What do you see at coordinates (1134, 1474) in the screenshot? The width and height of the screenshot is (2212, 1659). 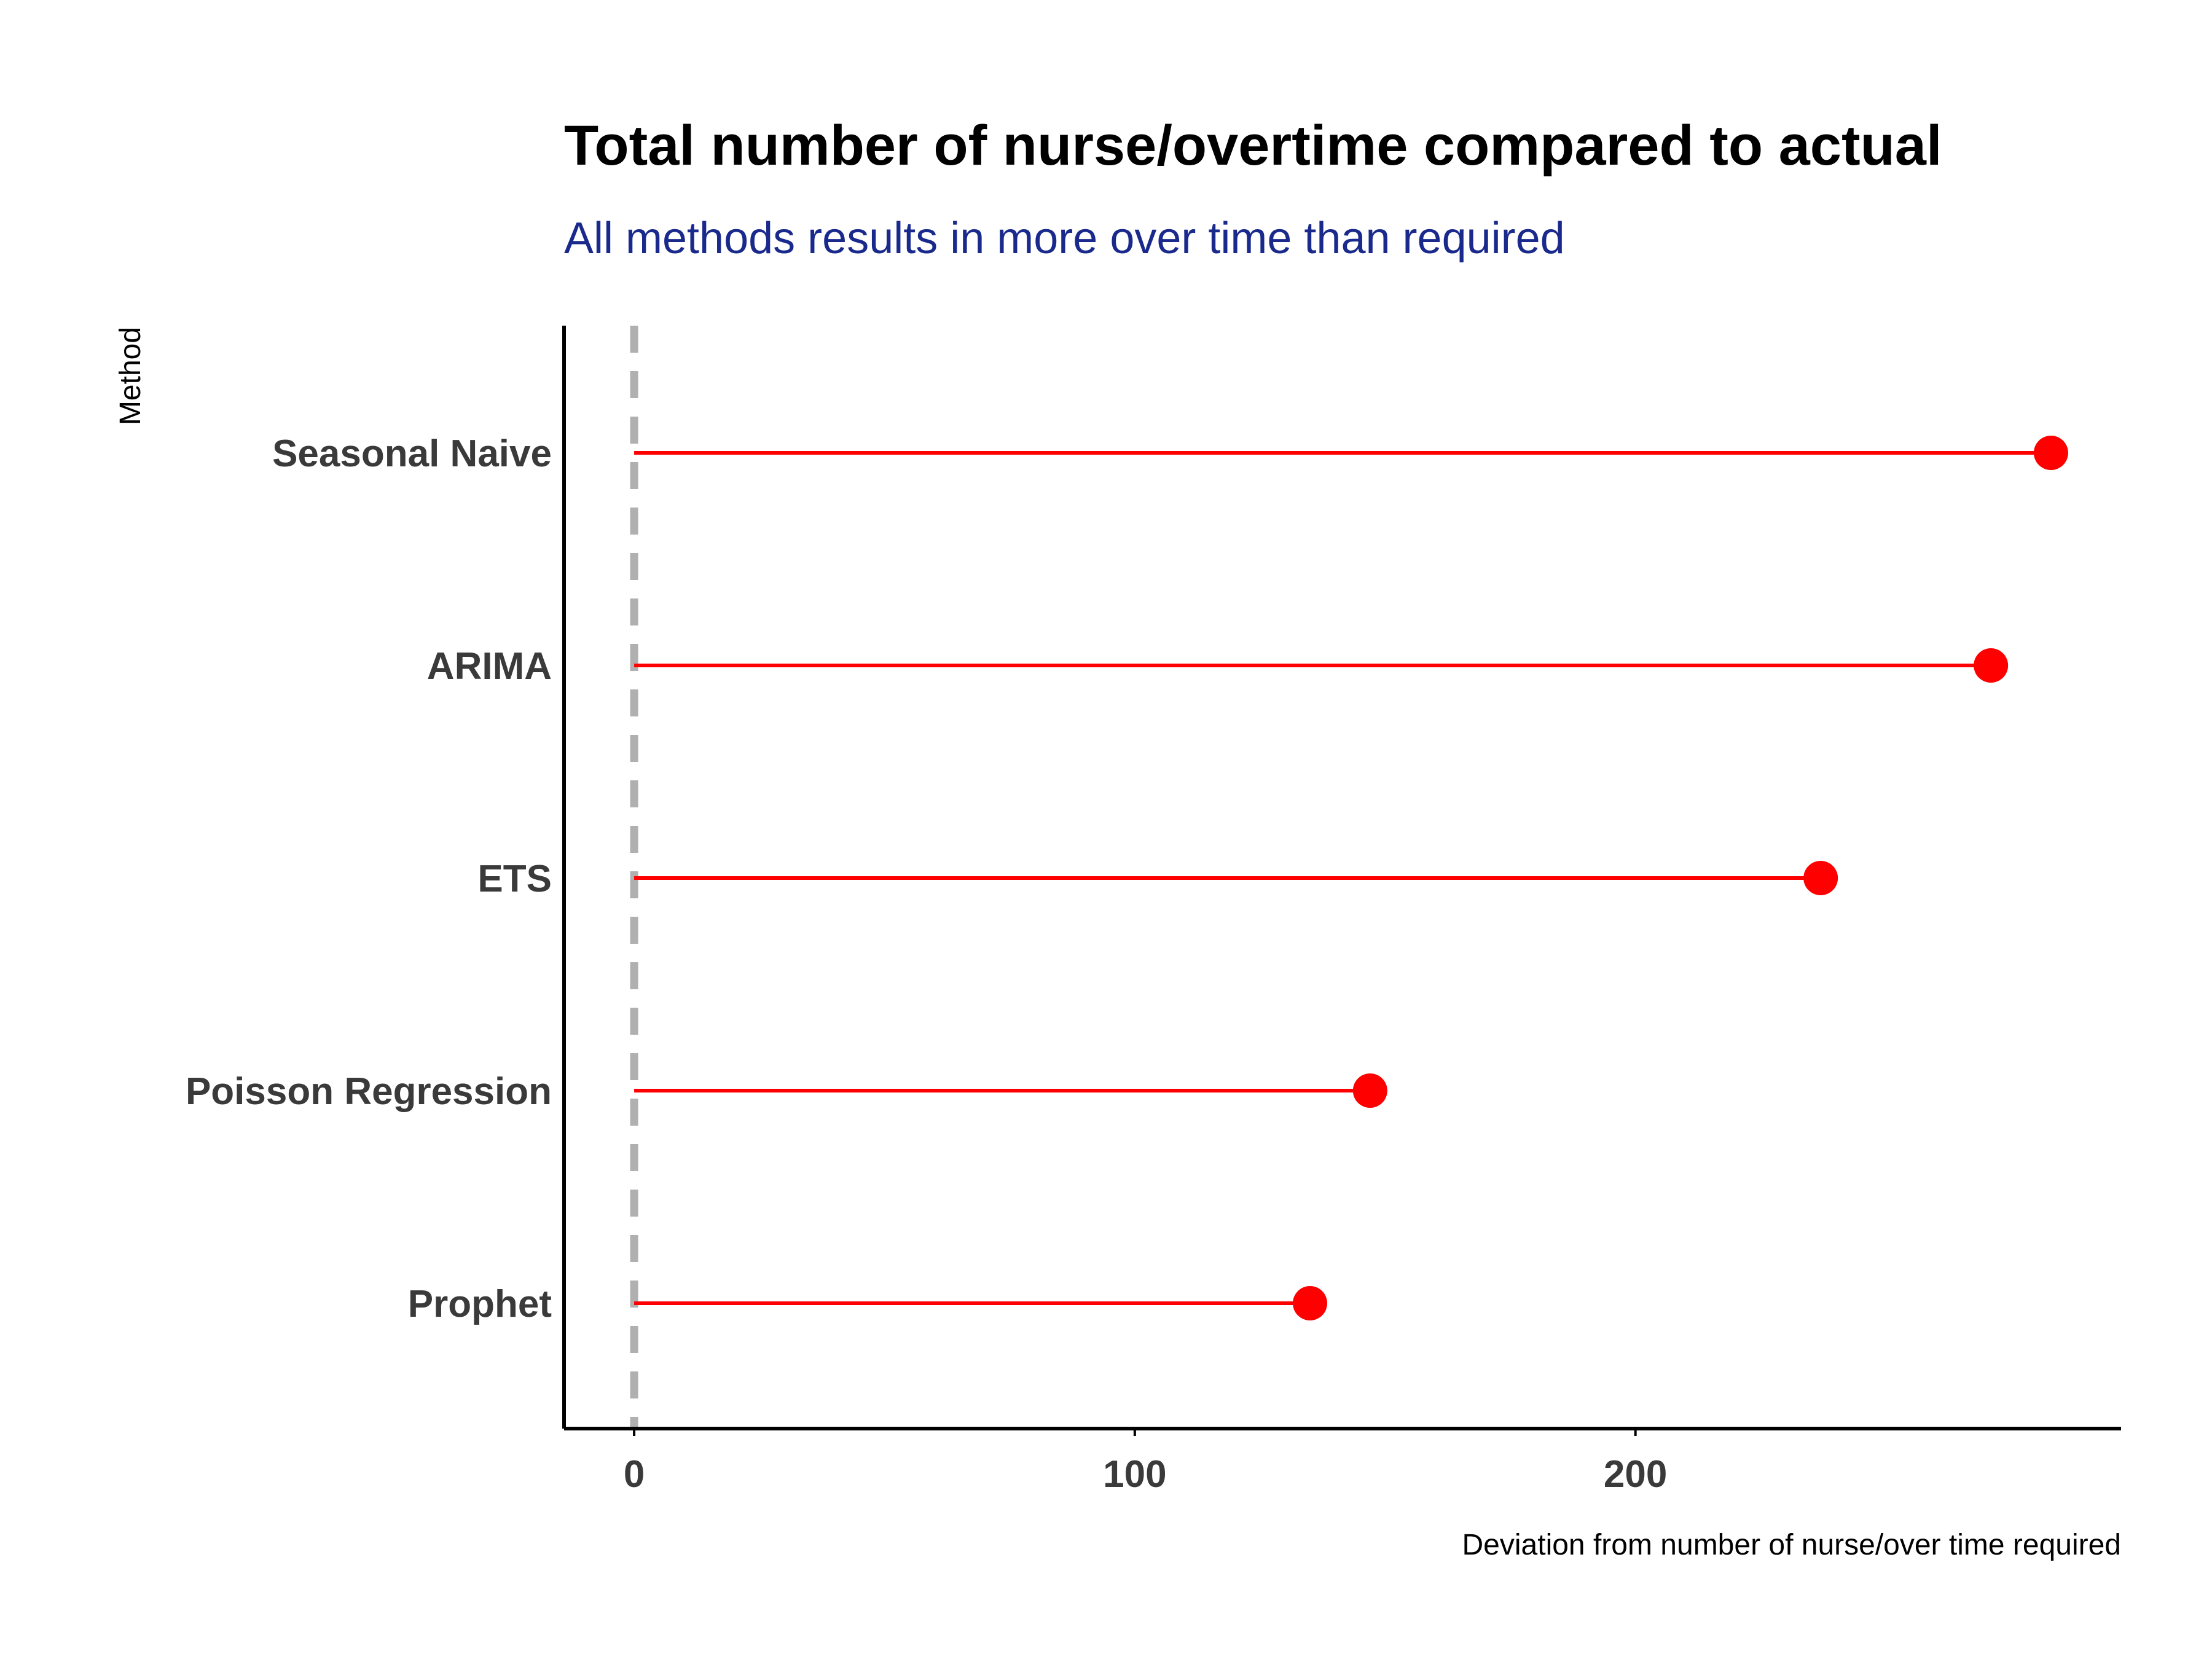 I see `x-tick-label: 100` at bounding box center [1134, 1474].